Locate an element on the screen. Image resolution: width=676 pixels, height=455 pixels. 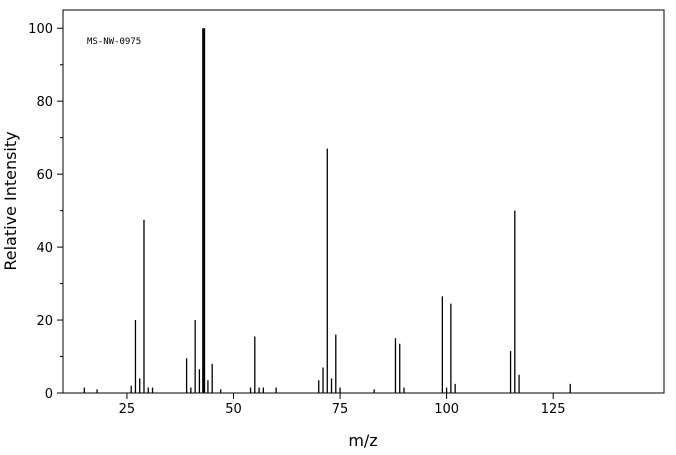
y-tick-label: 100 is located at coordinates (40, 29).